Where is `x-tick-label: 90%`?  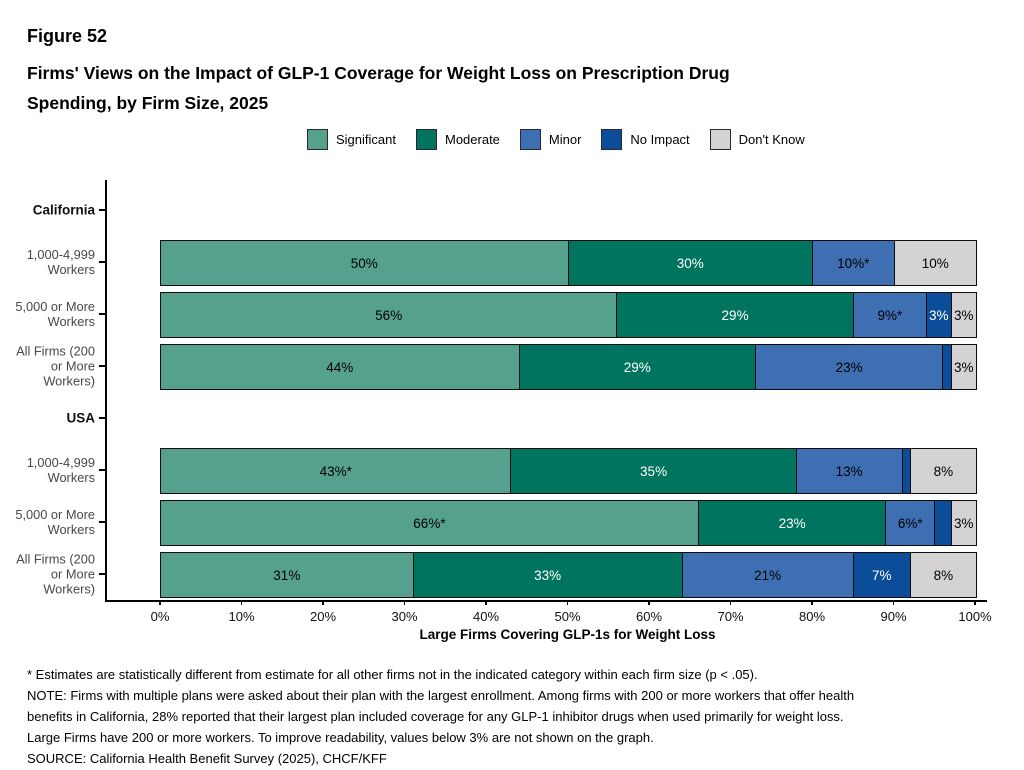 x-tick-label: 90% is located at coordinates (893, 616).